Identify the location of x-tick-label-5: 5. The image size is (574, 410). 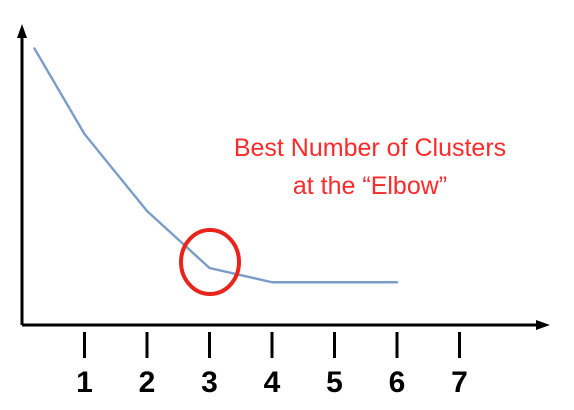
(334, 382).